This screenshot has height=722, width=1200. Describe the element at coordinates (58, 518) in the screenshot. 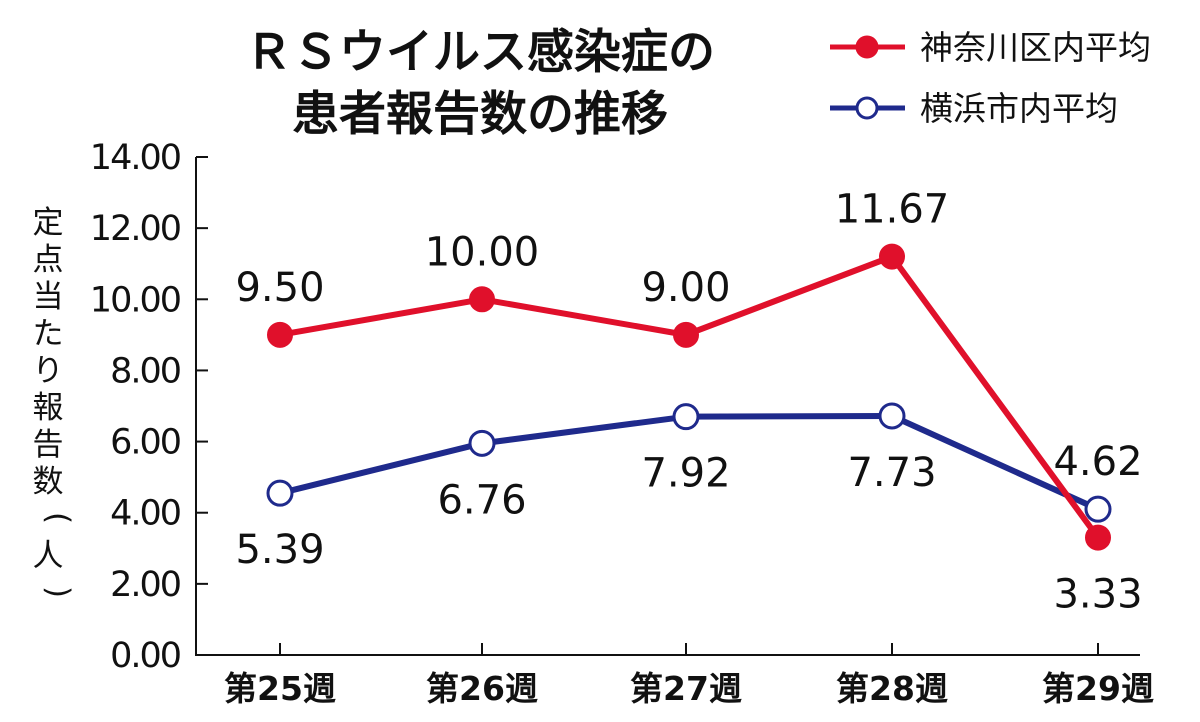

I see `y-axis-label-char: (` at that location.